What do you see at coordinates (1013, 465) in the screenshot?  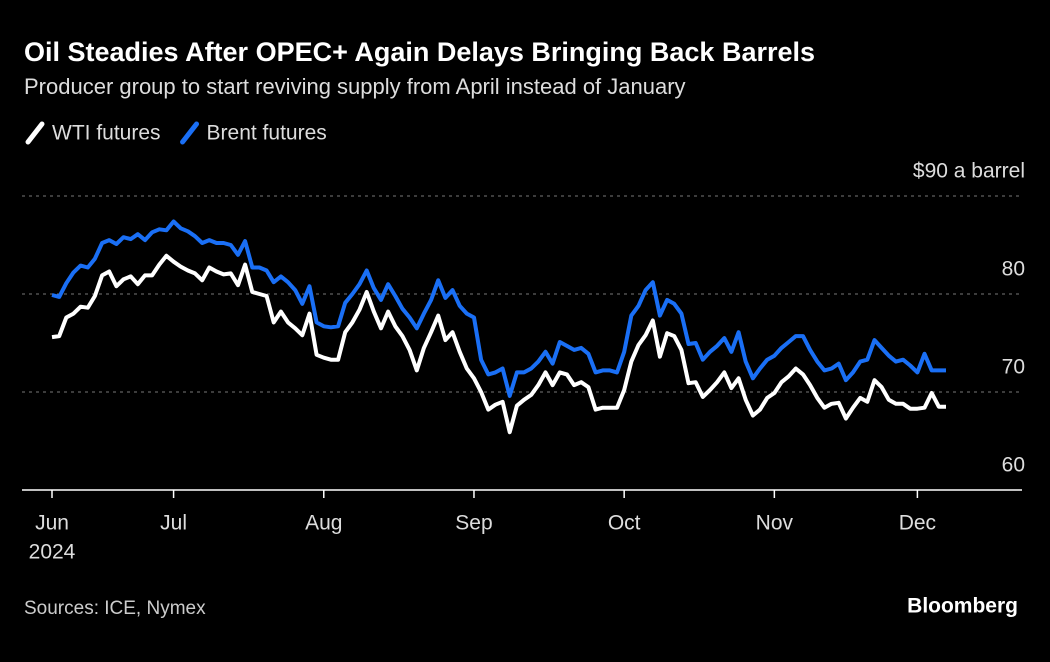 I see `y-tick-label: 60` at bounding box center [1013, 465].